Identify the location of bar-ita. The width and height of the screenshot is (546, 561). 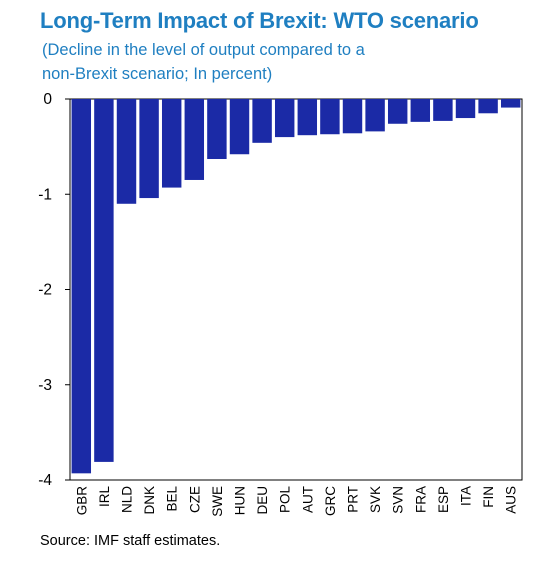
(465, 109).